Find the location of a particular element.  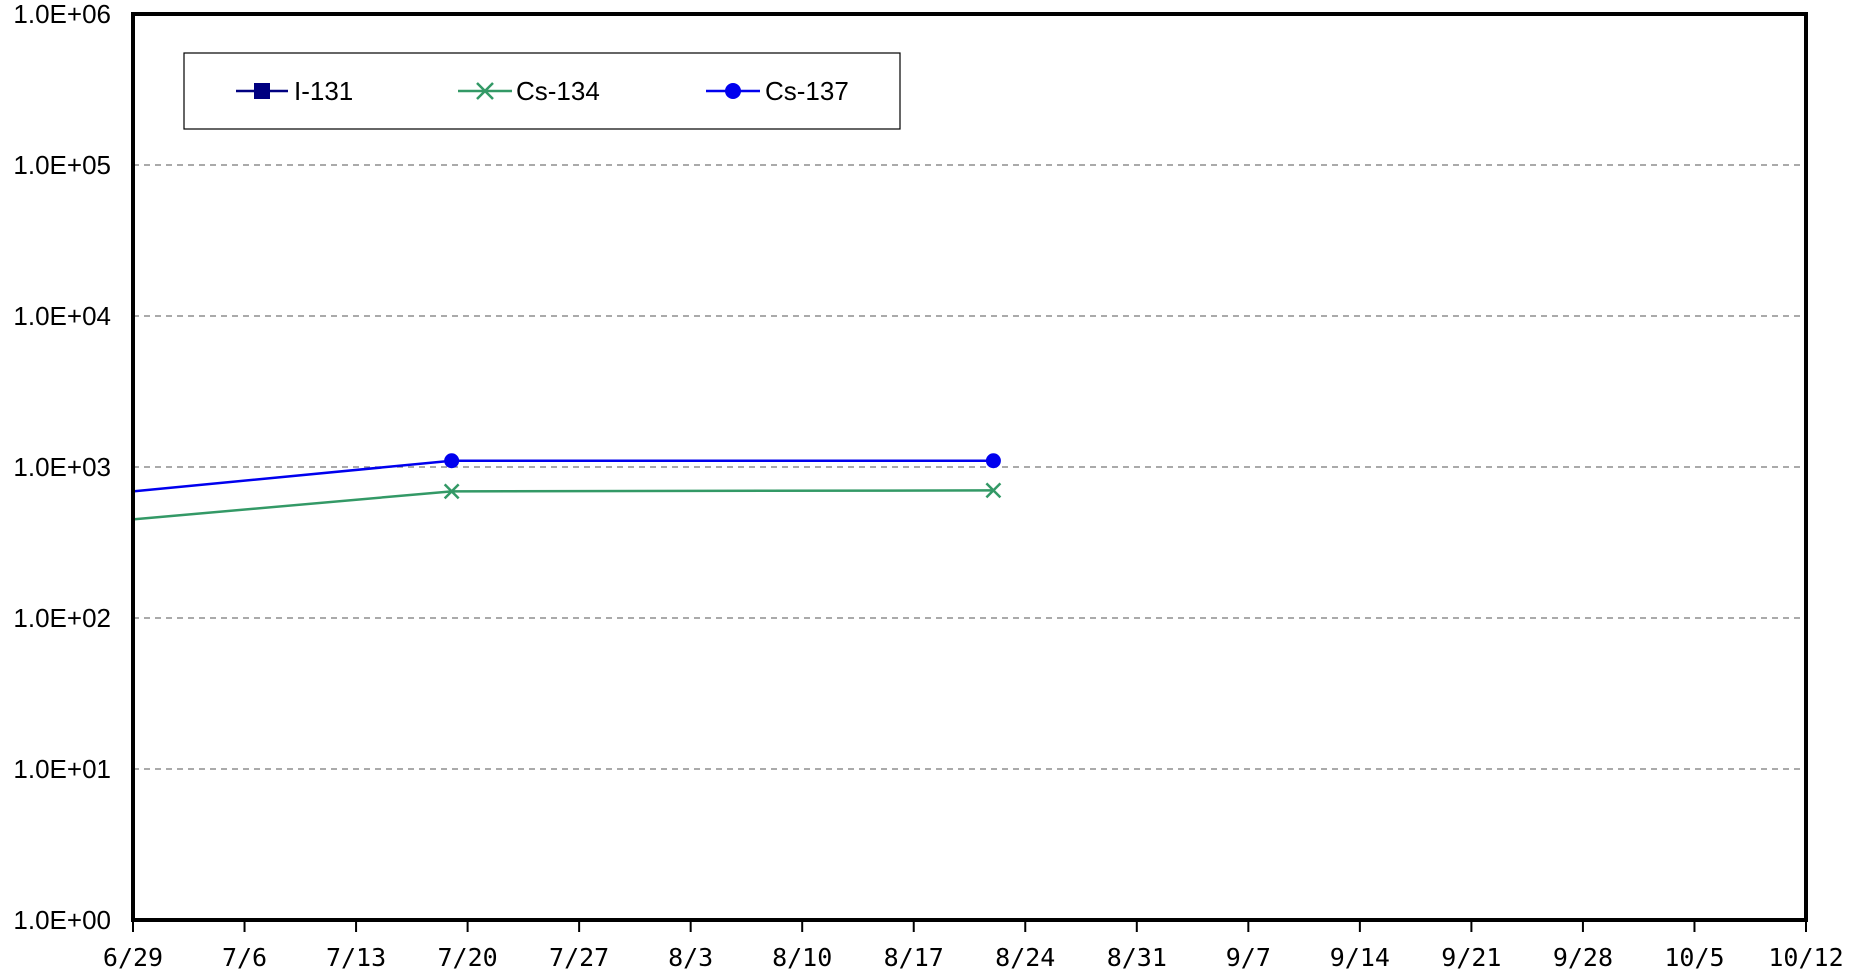

y-tick-label: 1.0E+04 is located at coordinates (62, 316).